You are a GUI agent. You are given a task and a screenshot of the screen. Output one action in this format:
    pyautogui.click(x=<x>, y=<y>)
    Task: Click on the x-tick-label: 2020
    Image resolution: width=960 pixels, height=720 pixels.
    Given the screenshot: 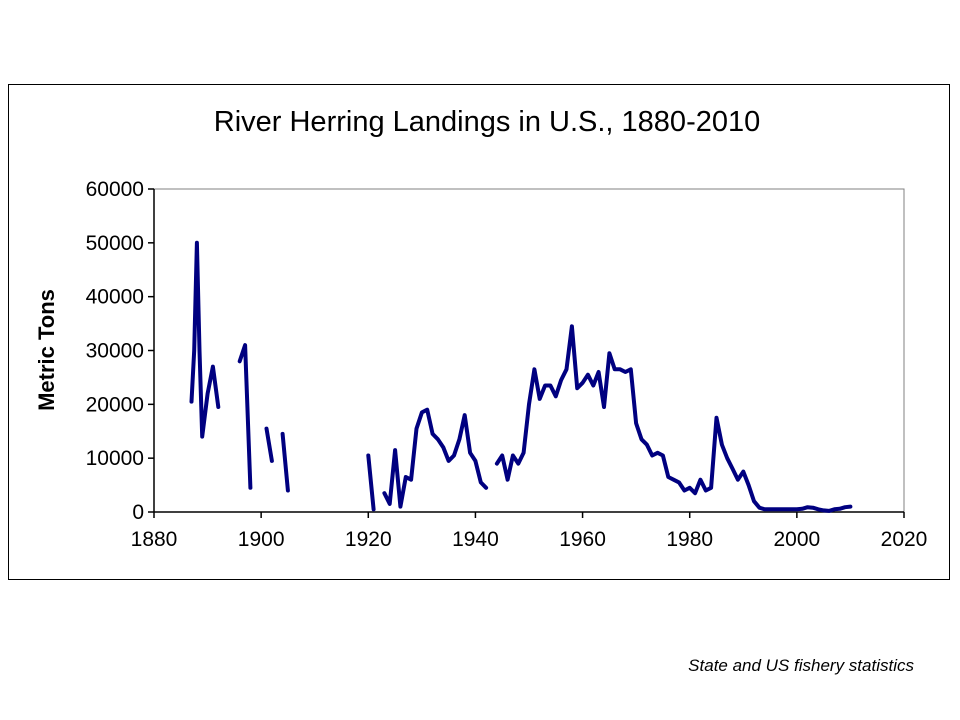 What is the action you would take?
    pyautogui.click(x=904, y=539)
    